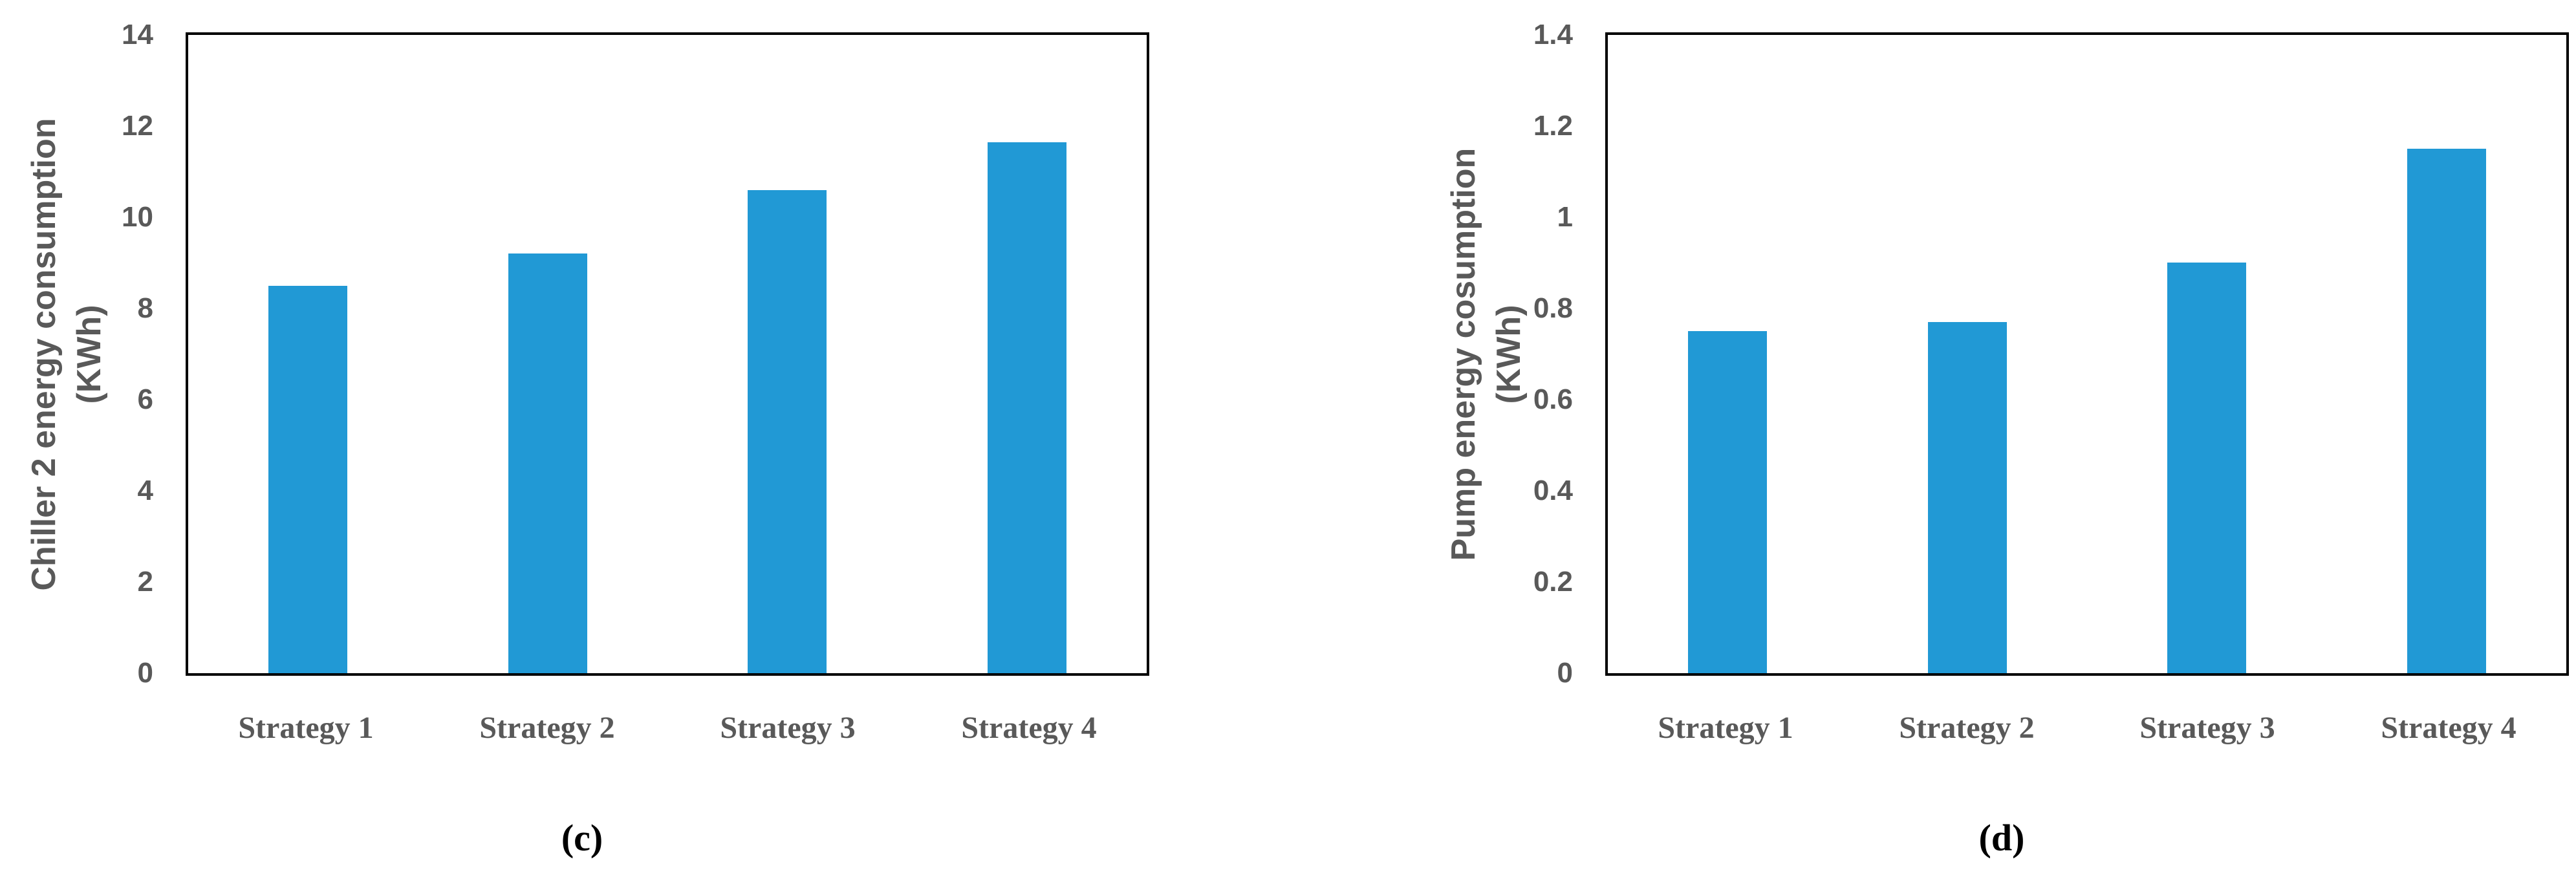 This screenshot has height=884, width=2576. What do you see at coordinates (1553, 308) in the screenshot?
I see `y-tick-label: 0.8` at bounding box center [1553, 308].